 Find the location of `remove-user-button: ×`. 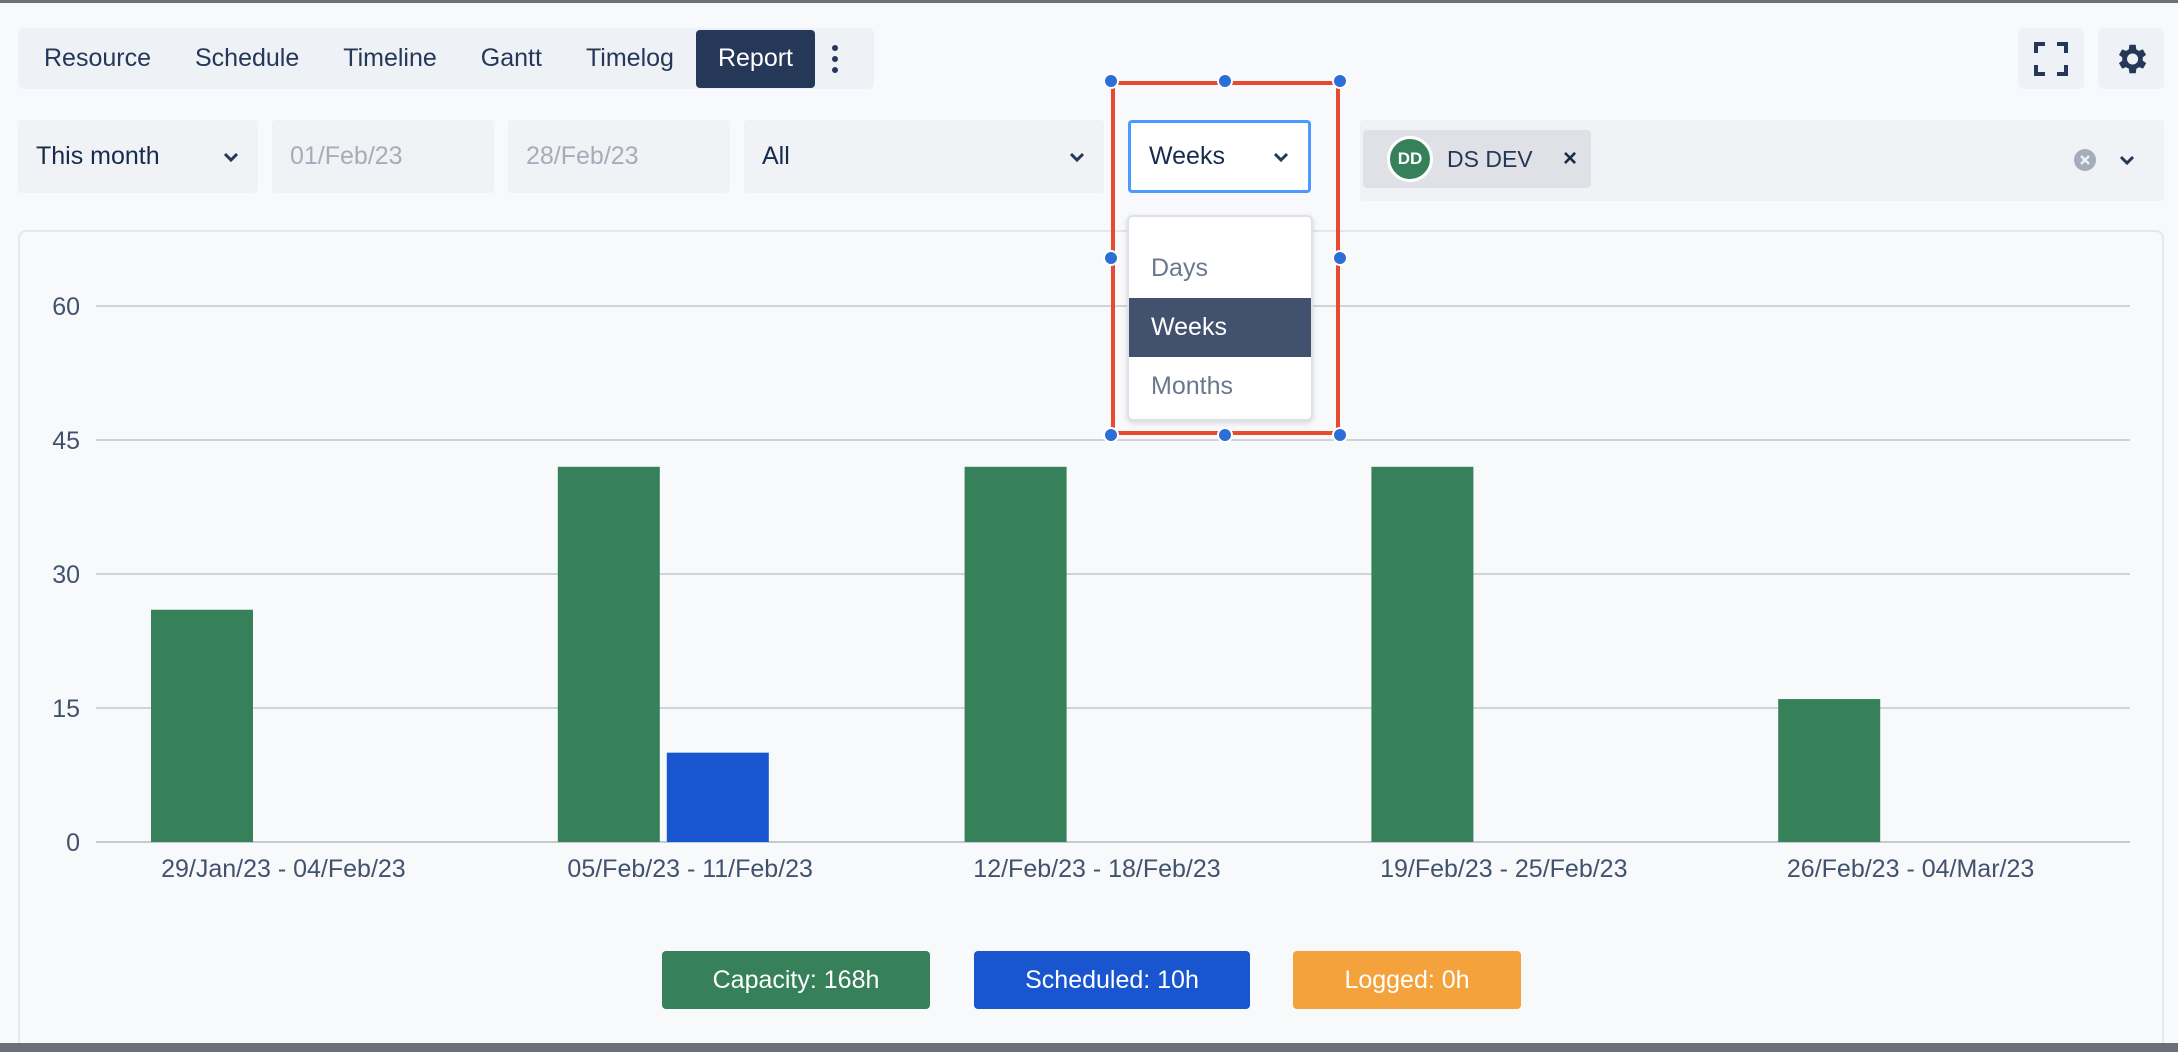

remove-user-button: × is located at coordinates (1569, 158).